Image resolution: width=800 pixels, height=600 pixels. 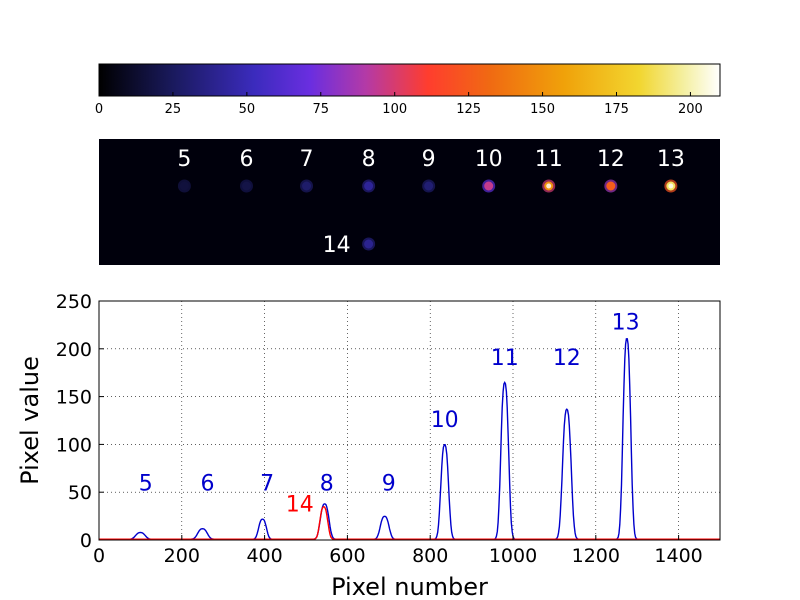 What do you see at coordinates (300, 504) in the screenshot?
I see `peak-label: 14` at bounding box center [300, 504].